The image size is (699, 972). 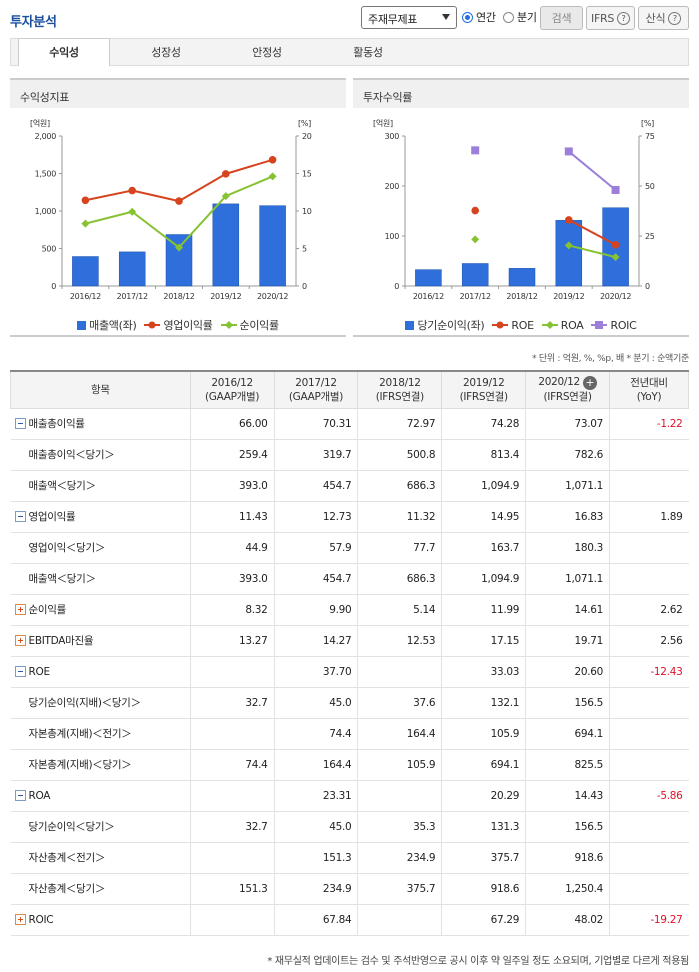 I want to click on legend-label: ROE, so click(x=522, y=325).